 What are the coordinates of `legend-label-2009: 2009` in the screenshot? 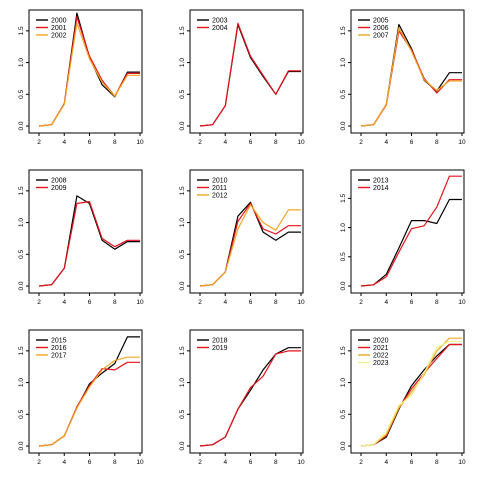 It's located at (59, 188).